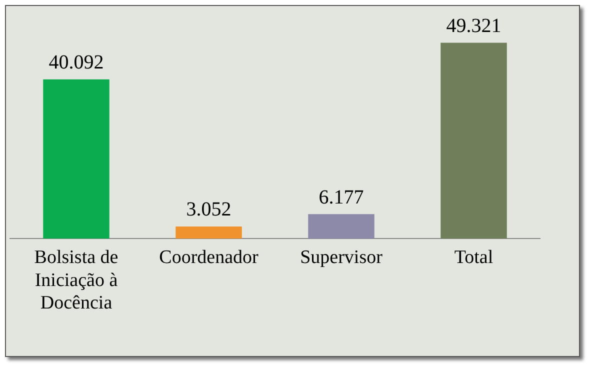 Image resolution: width=590 pixels, height=373 pixels. Describe the element at coordinates (341, 197) in the screenshot. I see `data-label: 6.177` at that location.